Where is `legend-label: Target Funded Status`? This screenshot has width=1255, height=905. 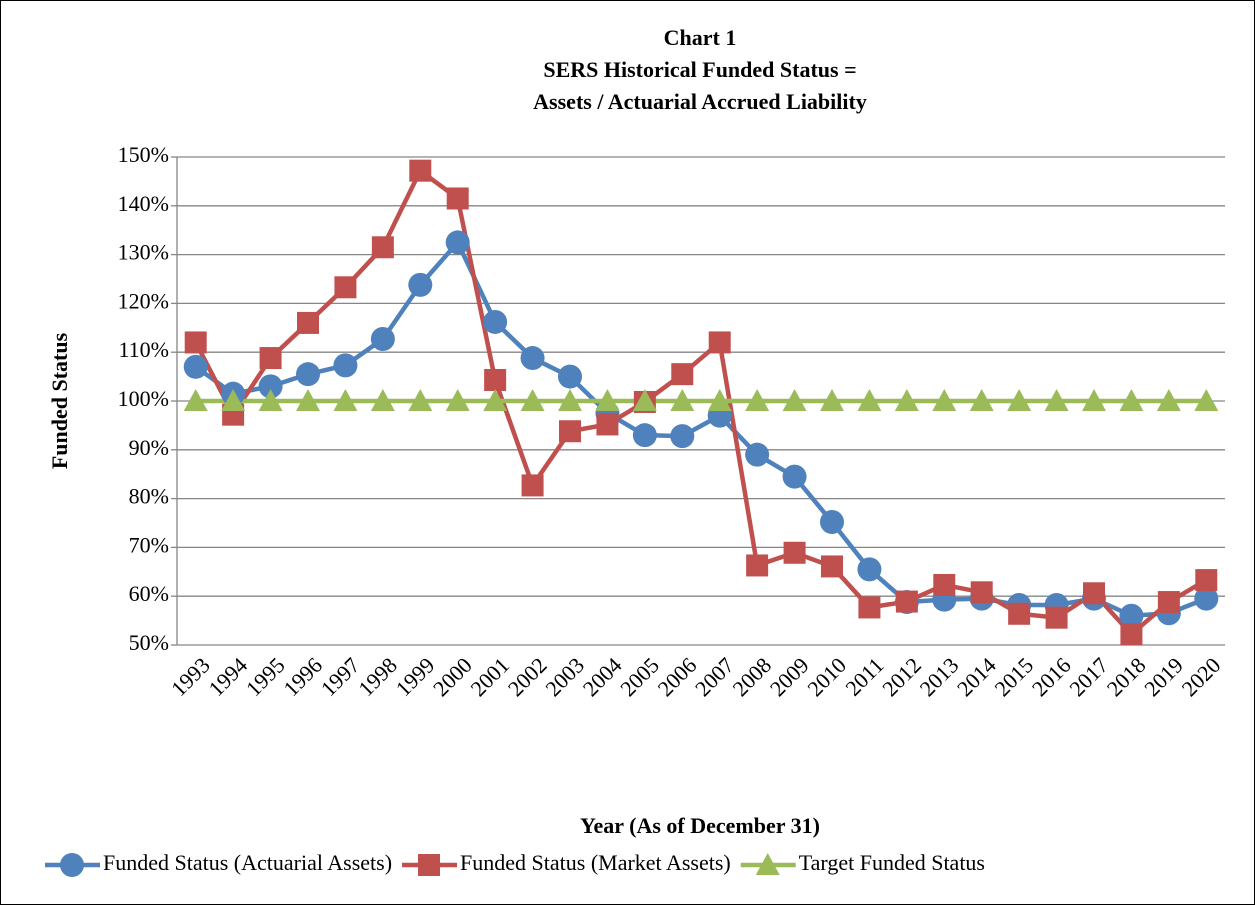 legend-label: Target Funded Status is located at coordinates (892, 862).